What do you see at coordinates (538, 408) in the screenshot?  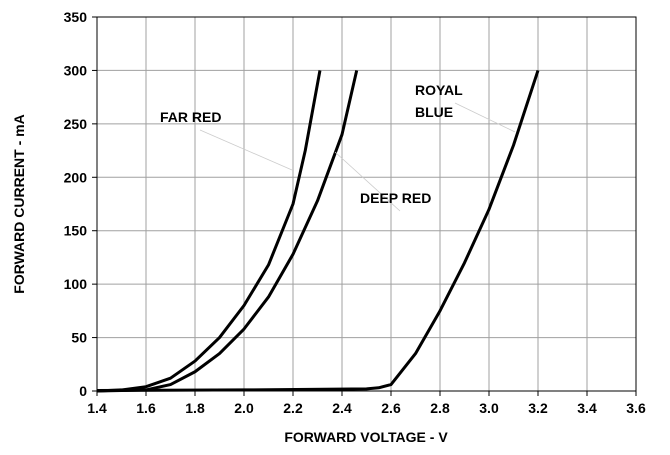 I see `x-tick-label: 3.2` at bounding box center [538, 408].